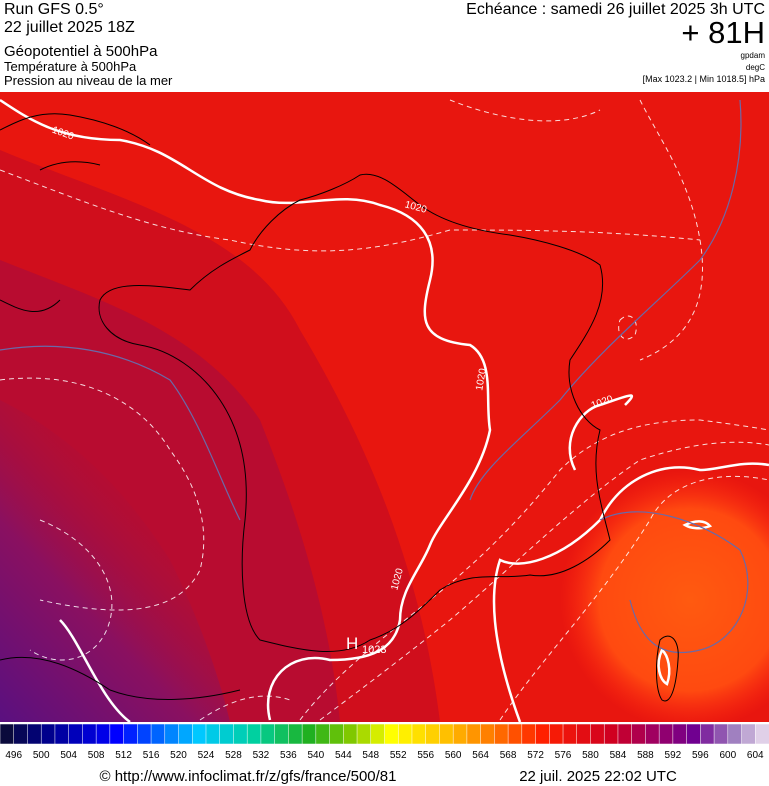 This screenshot has height=786, width=769. Describe the element at coordinates (352, 643) in the screenshot. I see `high-marker: H` at that location.